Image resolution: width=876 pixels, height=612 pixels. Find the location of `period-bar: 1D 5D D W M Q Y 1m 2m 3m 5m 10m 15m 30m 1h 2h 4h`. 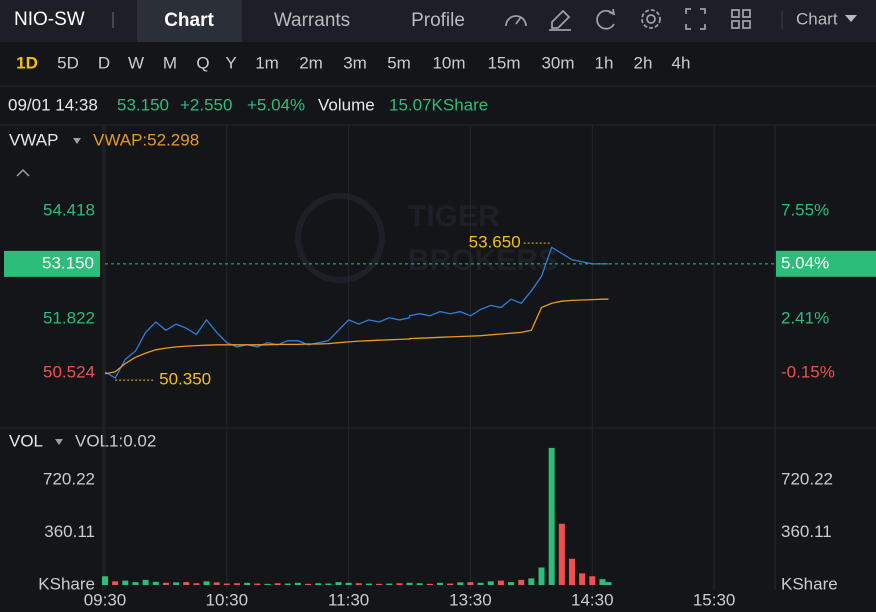

period-bar: 1D 5D D W M Q Y 1m 2m 3m 5m 10m 15m 30m 1h 2h 4h is located at coordinates (353, 62).